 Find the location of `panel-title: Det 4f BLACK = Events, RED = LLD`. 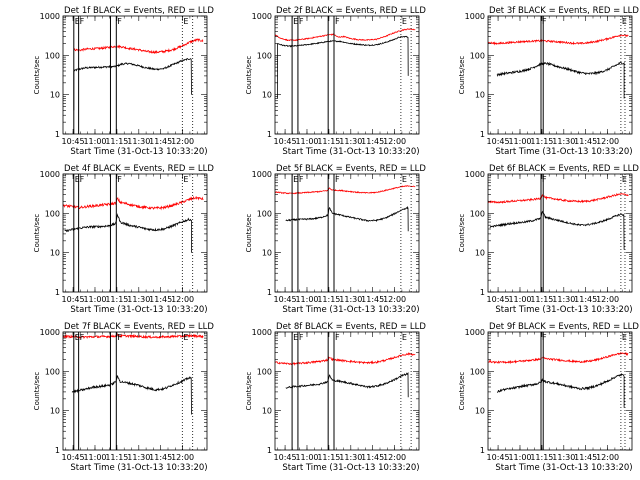

panel-title: Det 4f BLACK = Events, RED = LLD is located at coordinates (139, 169).